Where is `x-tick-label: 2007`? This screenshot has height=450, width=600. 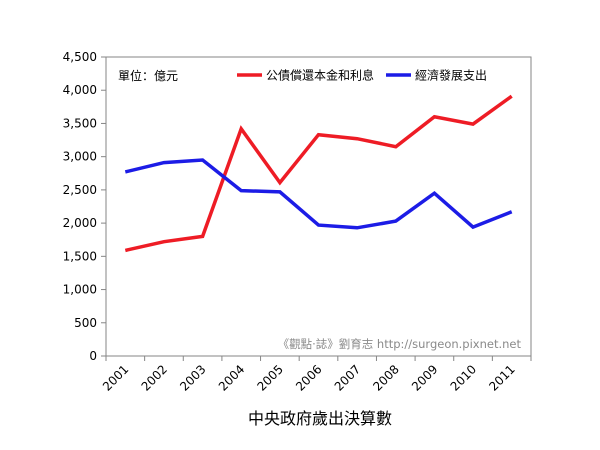
x-tick-label: 2007 is located at coordinates (347, 377).